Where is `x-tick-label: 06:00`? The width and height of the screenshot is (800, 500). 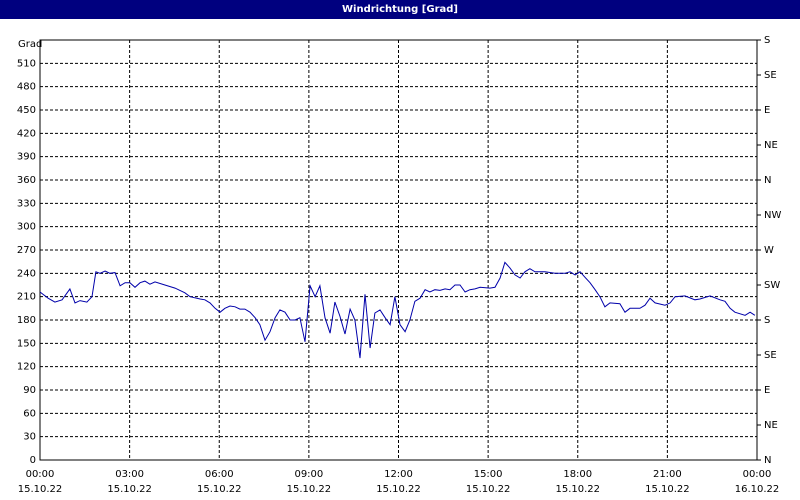 x-tick-label: 06:00 is located at coordinates (219, 474).